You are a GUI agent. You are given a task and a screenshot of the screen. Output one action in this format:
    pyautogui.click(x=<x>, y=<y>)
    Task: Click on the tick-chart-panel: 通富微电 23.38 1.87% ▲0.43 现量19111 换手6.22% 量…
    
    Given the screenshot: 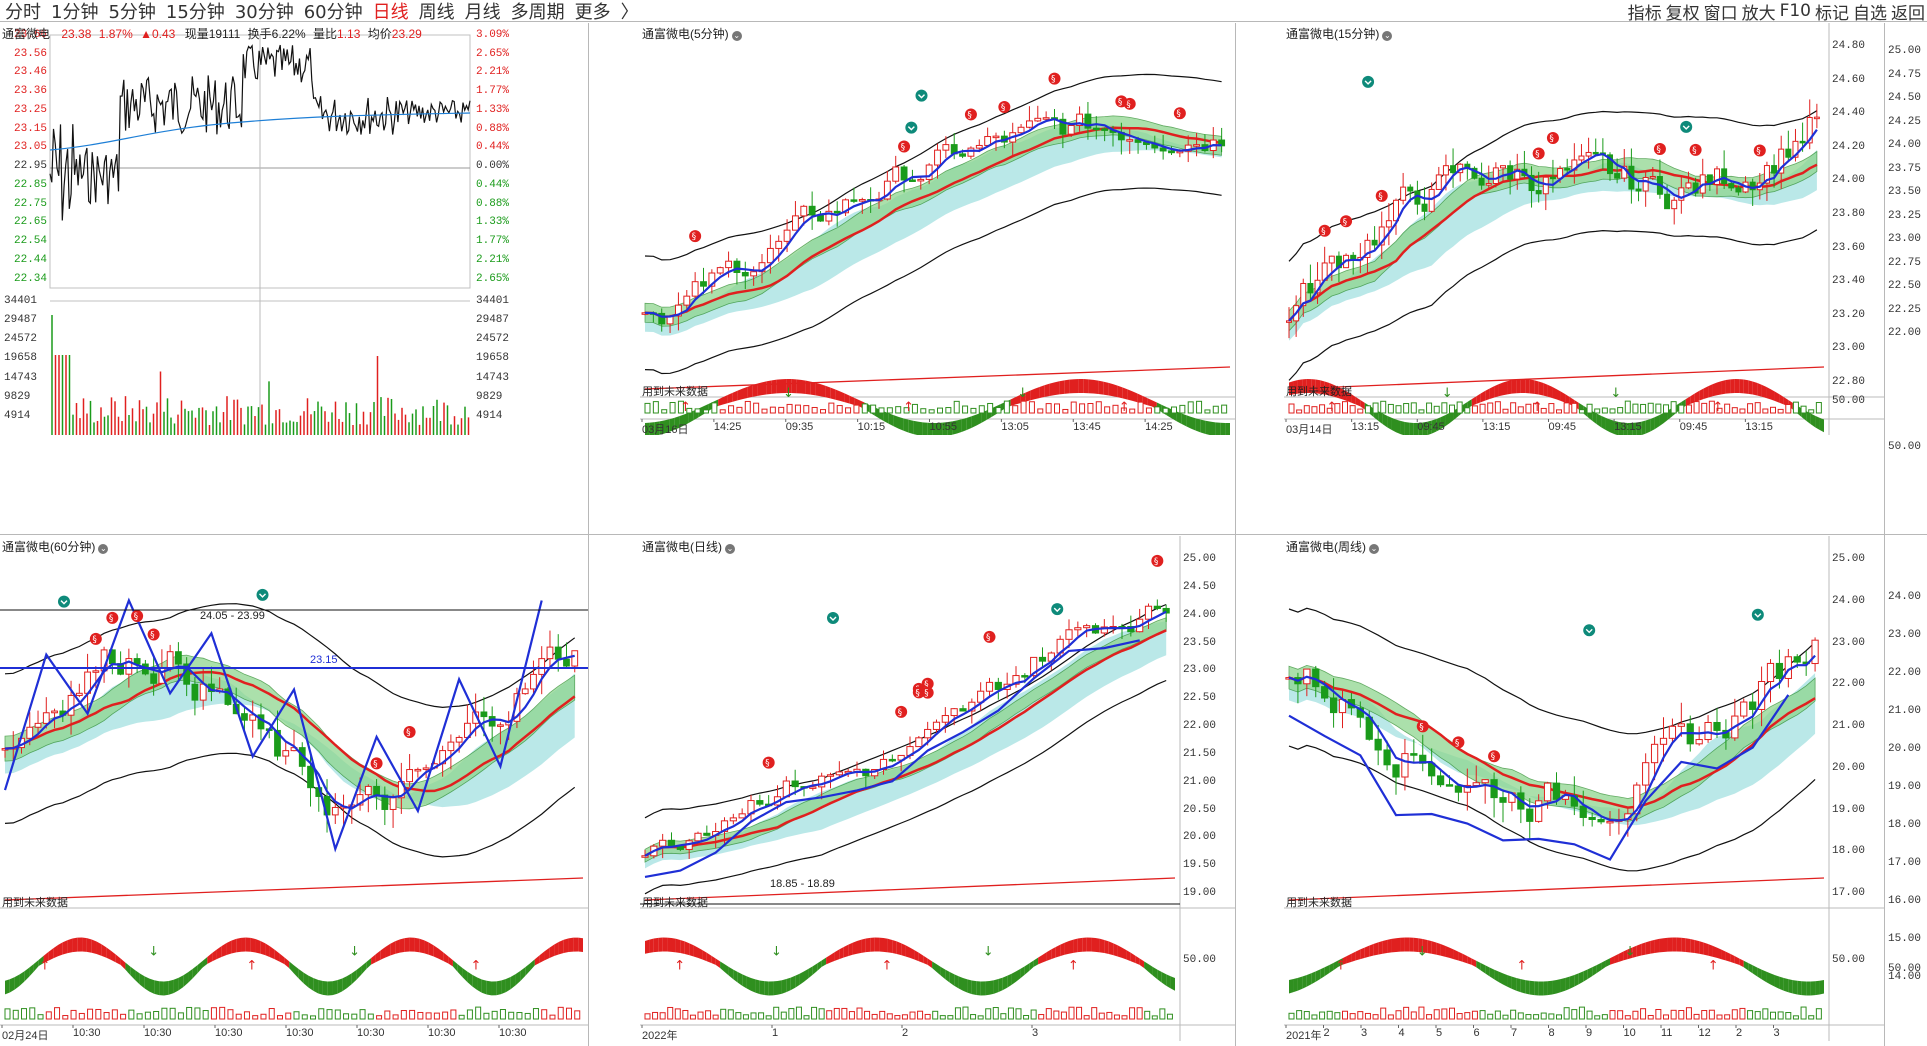 What is the action you would take?
    pyautogui.click(x=259, y=229)
    